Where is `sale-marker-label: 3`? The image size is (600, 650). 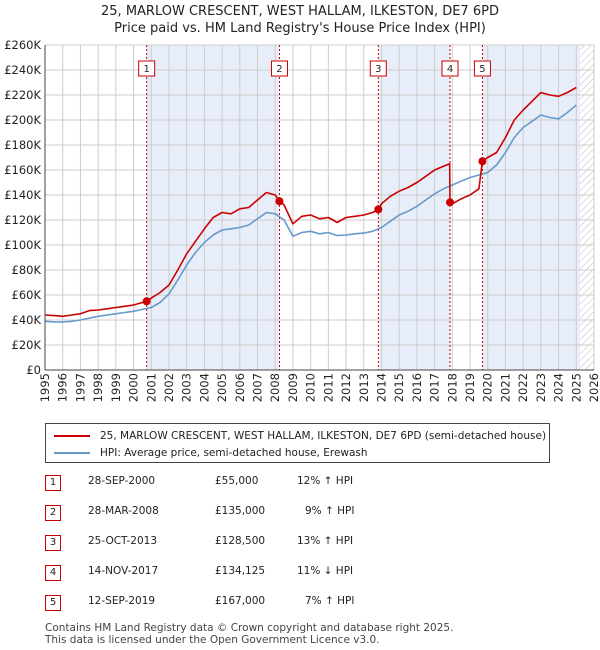
sale-marker-label: 3 is located at coordinates (378, 69).